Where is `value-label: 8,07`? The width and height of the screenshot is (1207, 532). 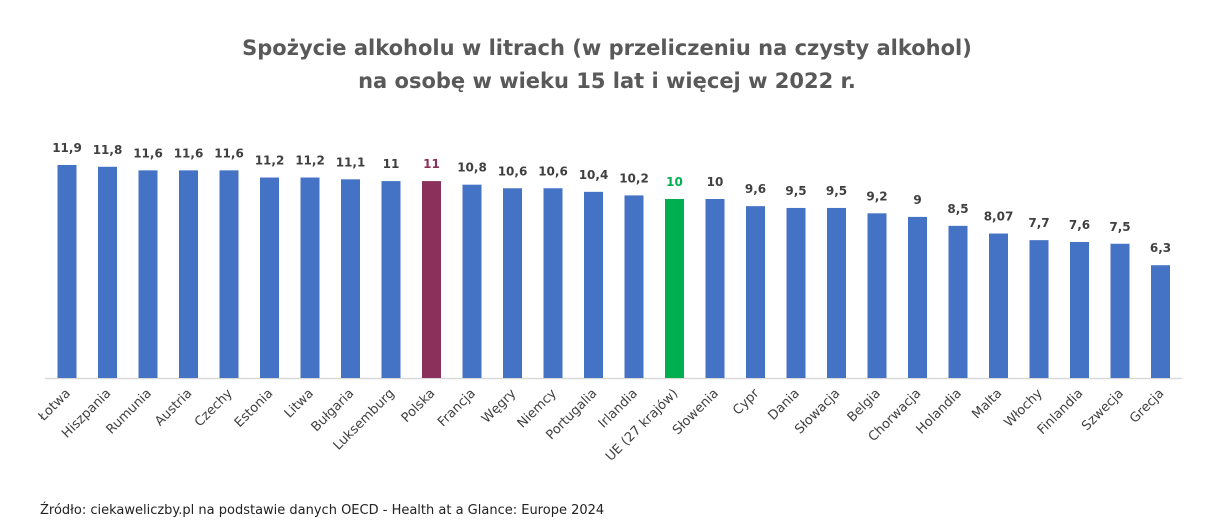
value-label: 8,07 is located at coordinates (999, 217).